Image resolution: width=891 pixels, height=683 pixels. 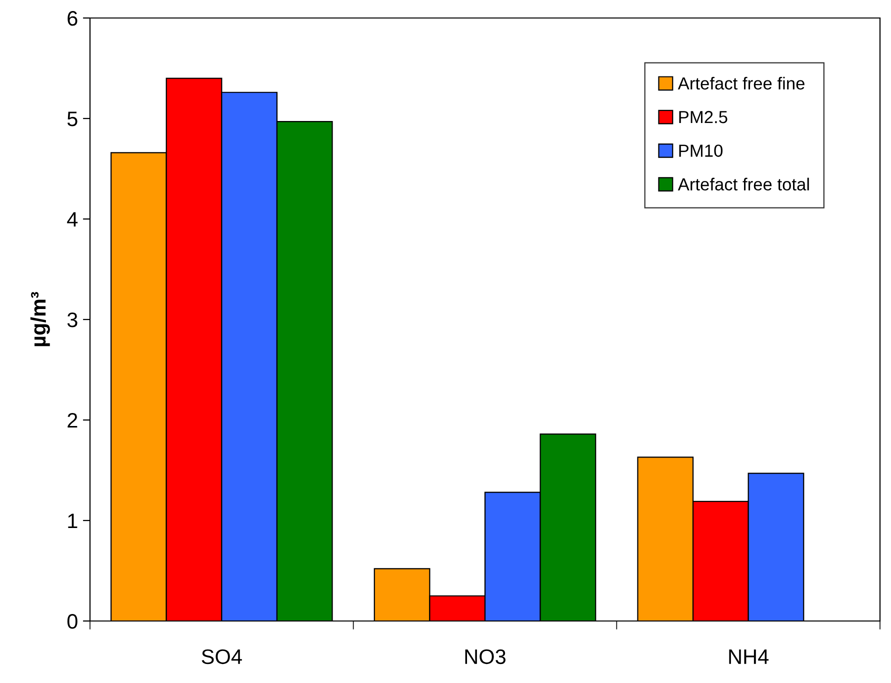 What do you see at coordinates (72, 621) in the screenshot?
I see `y-tick-label: 0` at bounding box center [72, 621].